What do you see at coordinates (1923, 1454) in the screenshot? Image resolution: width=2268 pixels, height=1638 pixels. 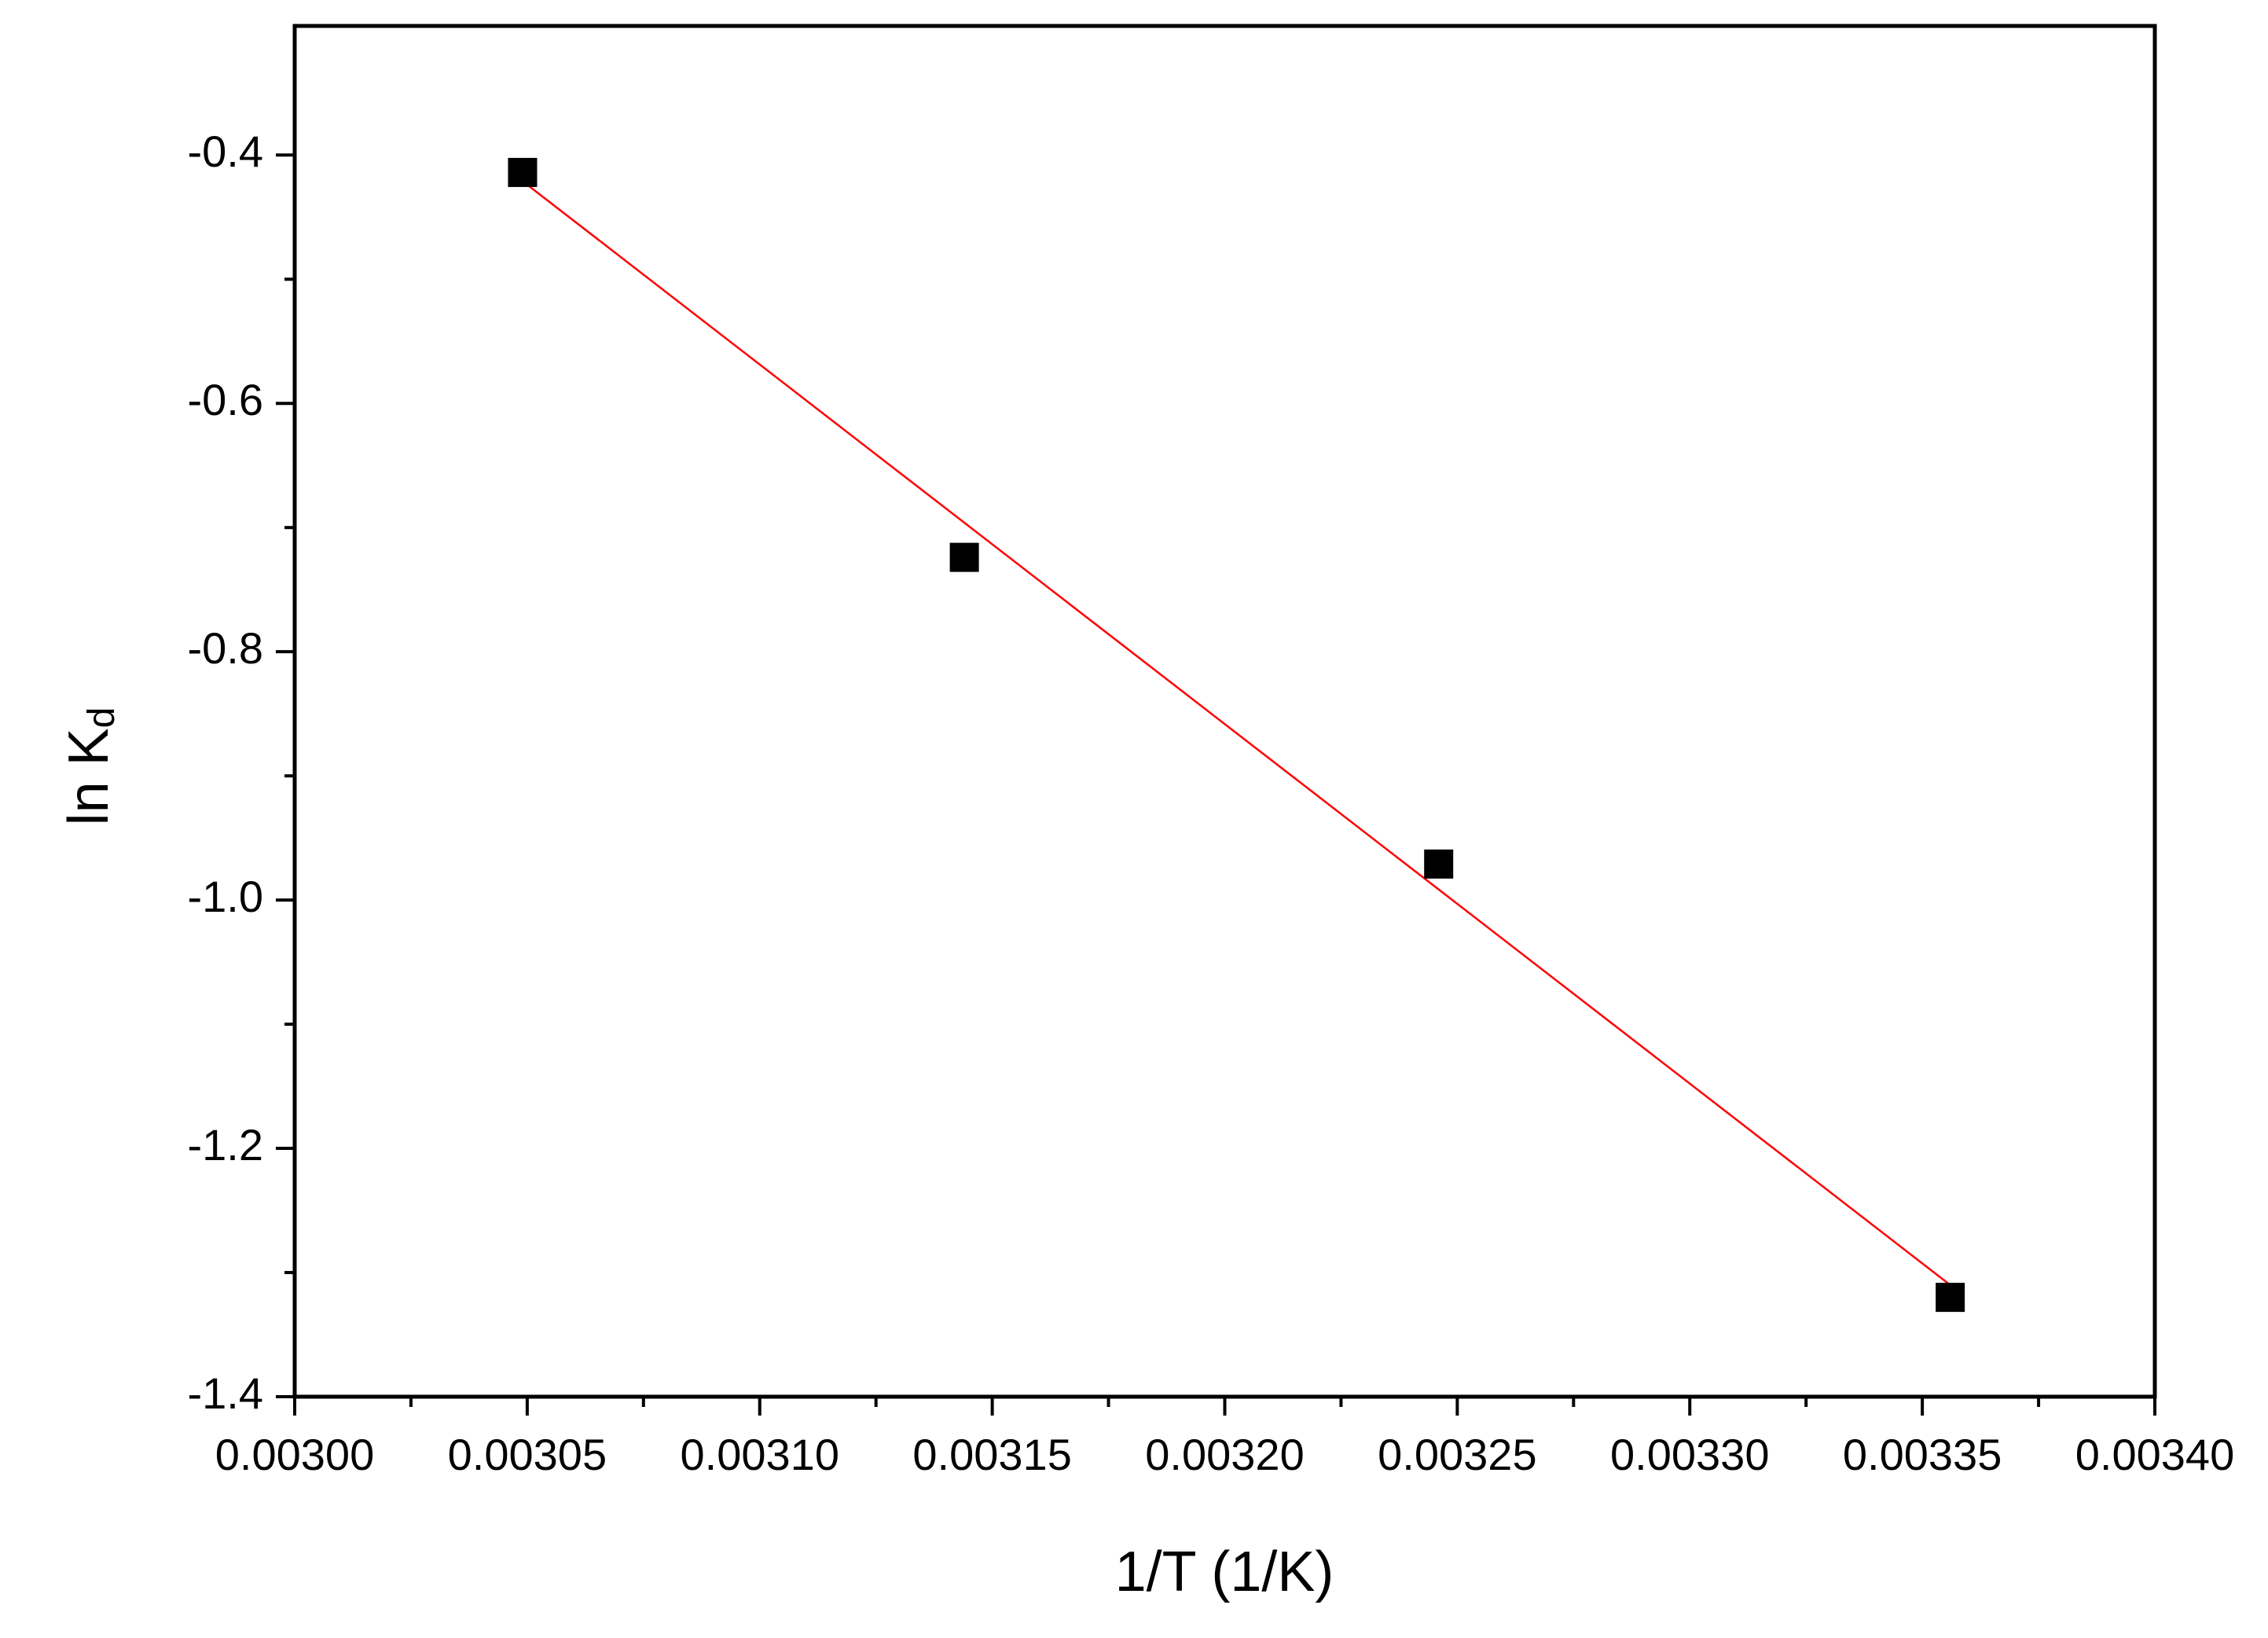 I see `x-tick-label: 0.00335` at bounding box center [1923, 1454].